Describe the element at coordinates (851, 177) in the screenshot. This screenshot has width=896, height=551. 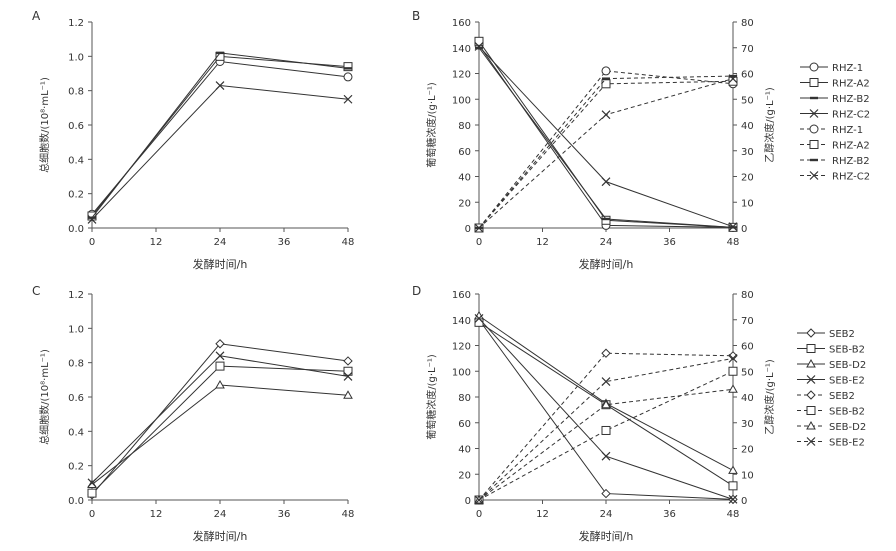
I see `legend-label: RHZ-C2` at that location.